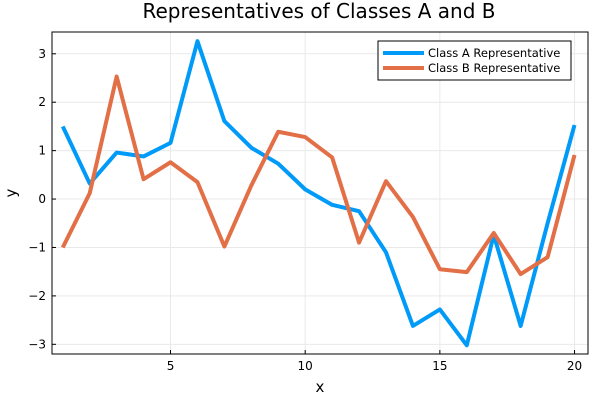 This screenshot has height=400, width=600. Describe the element at coordinates (320, 387) in the screenshot. I see `x-axis-label: x` at that location.